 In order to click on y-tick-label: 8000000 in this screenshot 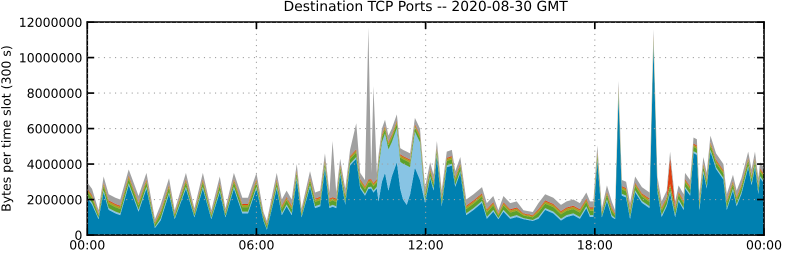, I will do `click(55, 93)`.